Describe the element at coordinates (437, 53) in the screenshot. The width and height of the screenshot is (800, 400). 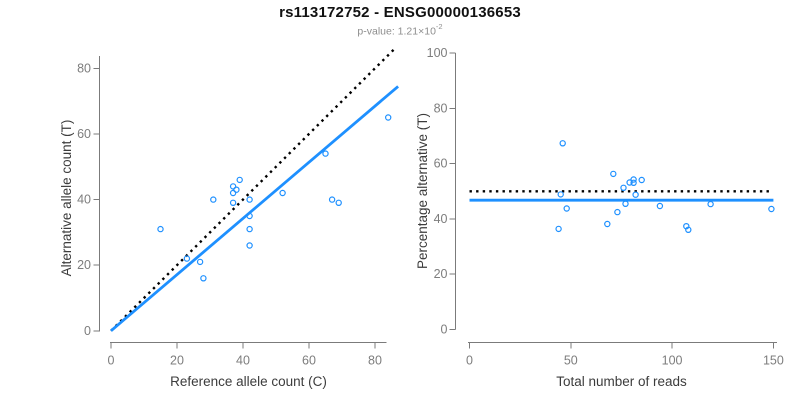
I see `y-tick-label: 100` at that location.